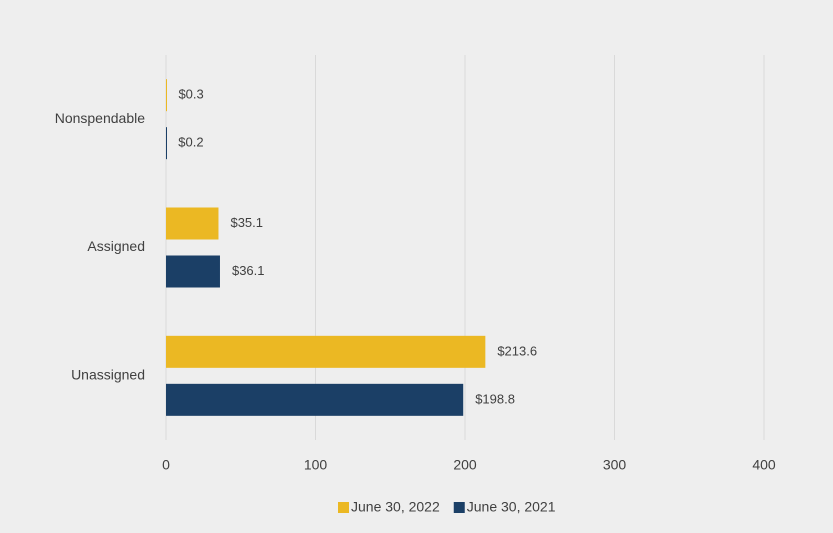 This screenshot has height=533, width=833. Describe the element at coordinates (764, 465) in the screenshot. I see `x-tick-label: 400` at that location.